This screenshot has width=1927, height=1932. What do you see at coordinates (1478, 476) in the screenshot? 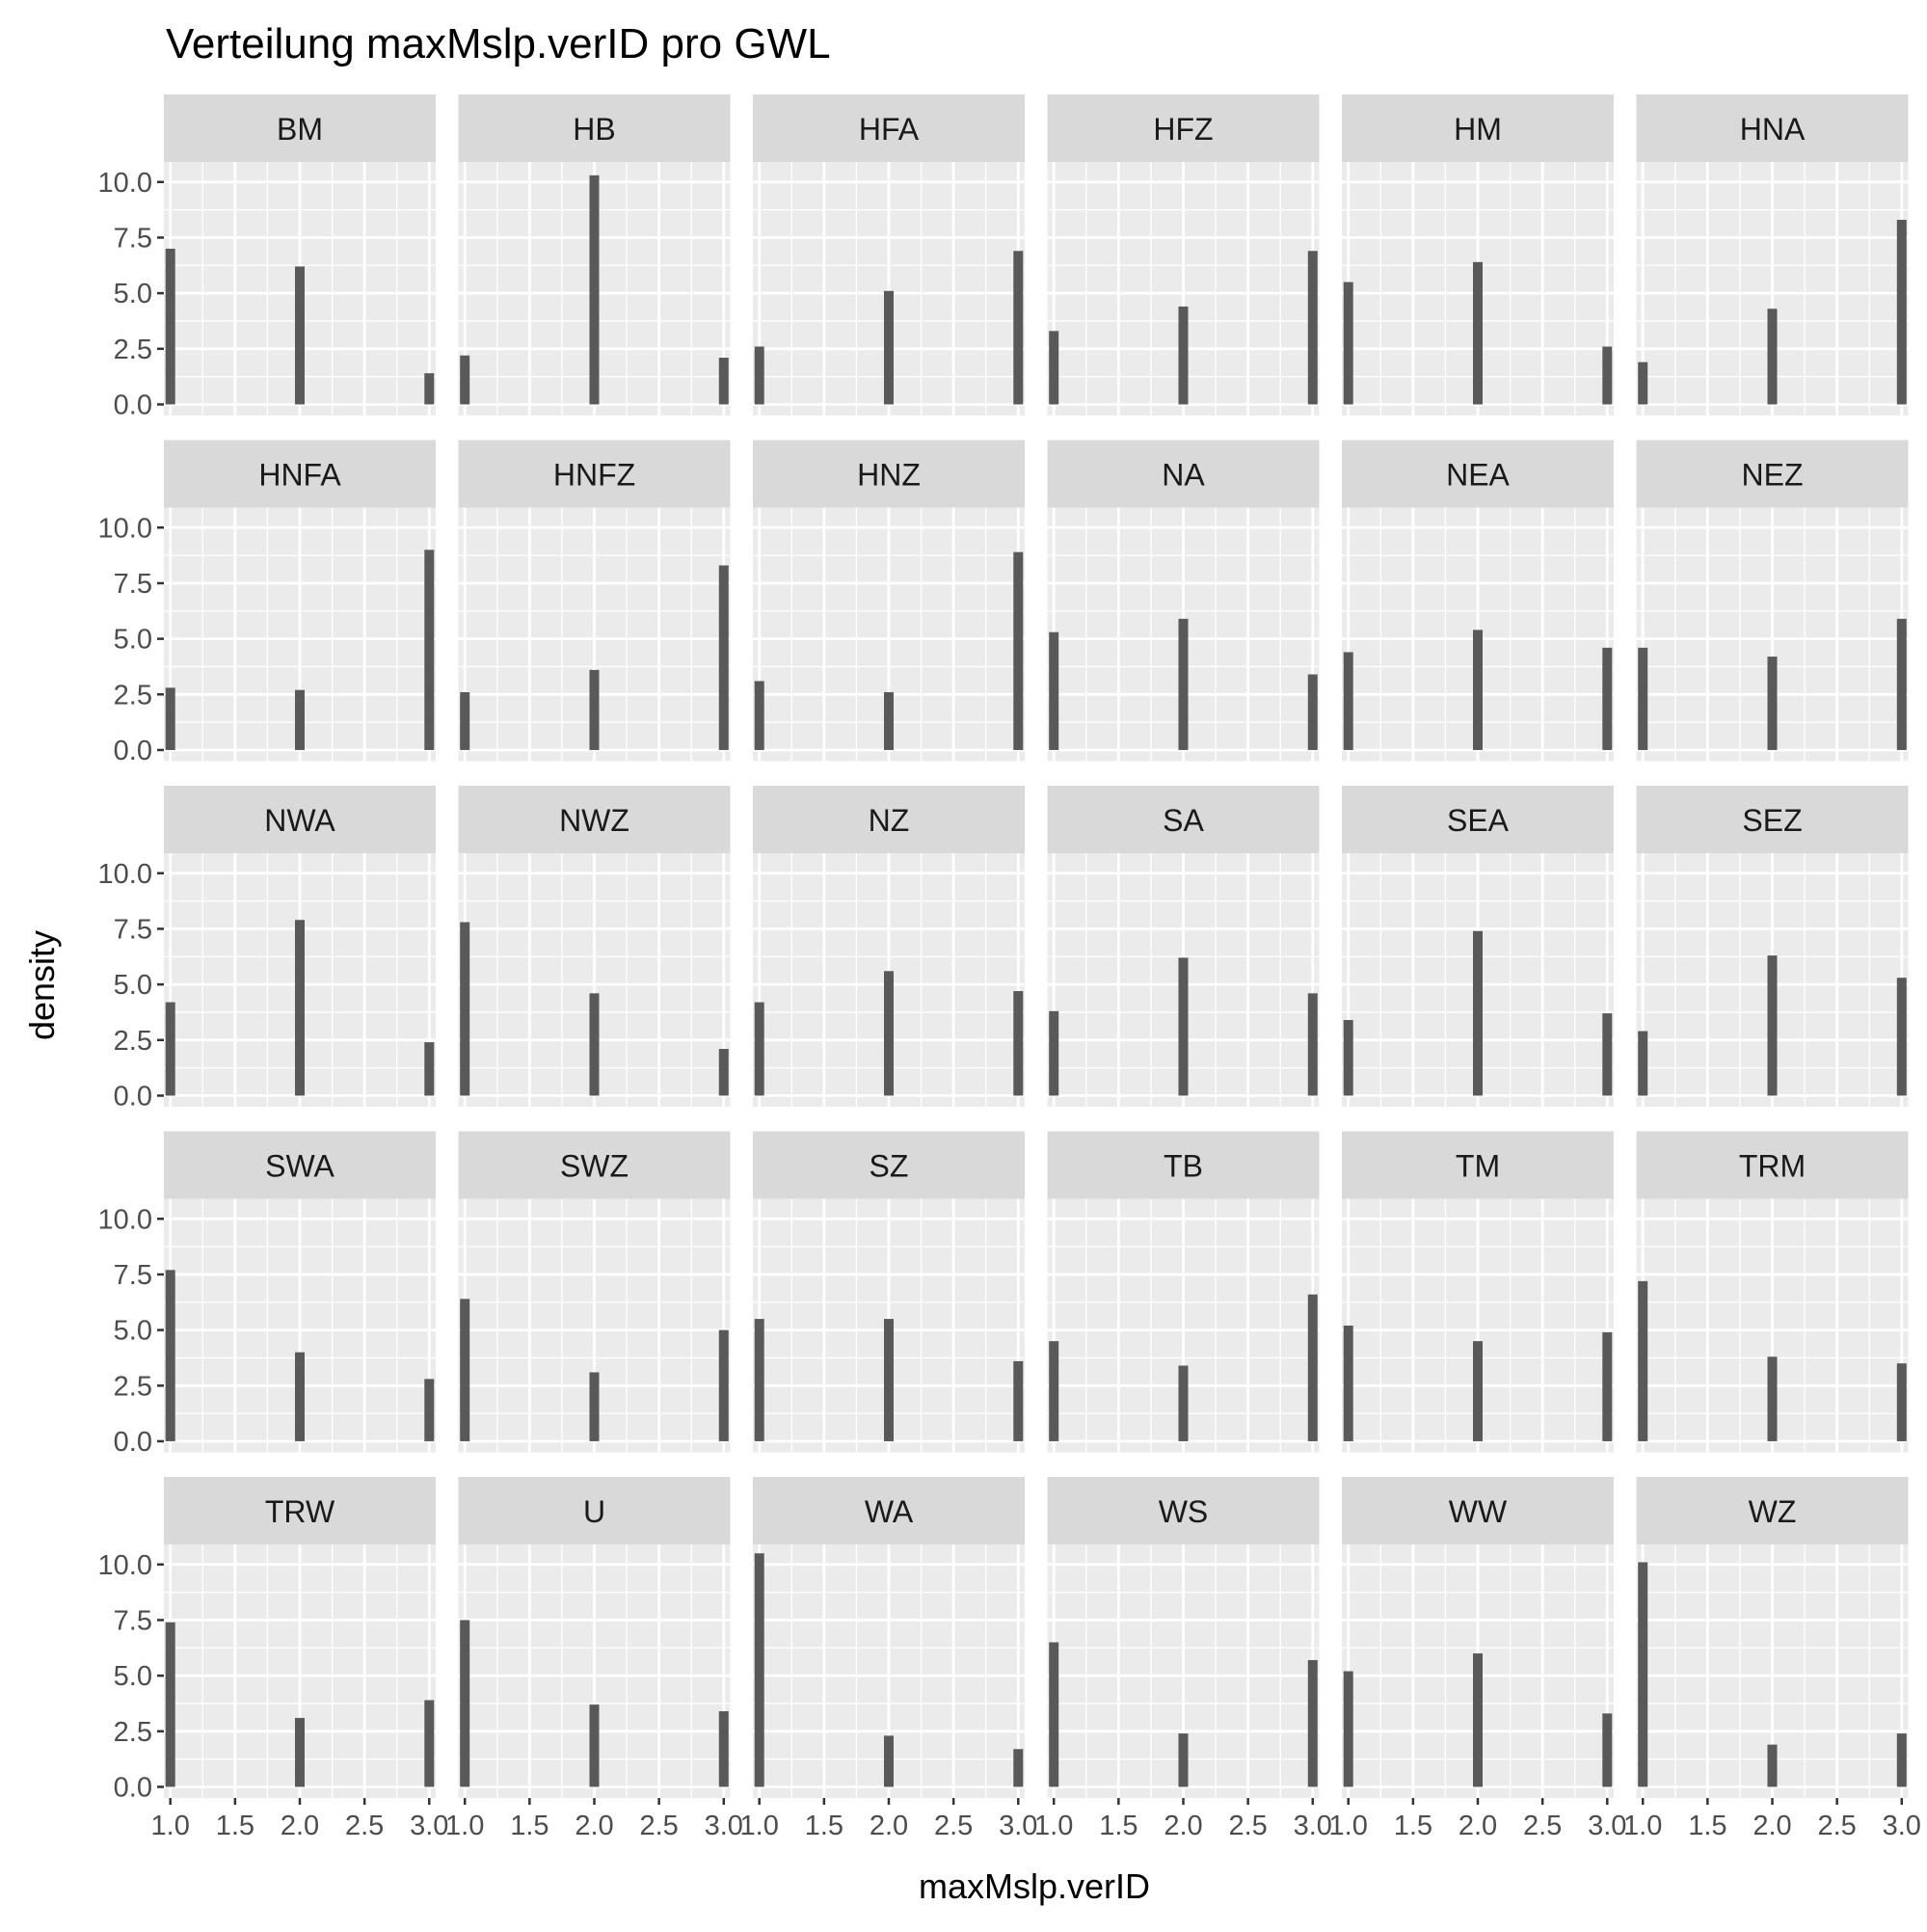
I see `facet-strip-label: NEA` at bounding box center [1478, 476].